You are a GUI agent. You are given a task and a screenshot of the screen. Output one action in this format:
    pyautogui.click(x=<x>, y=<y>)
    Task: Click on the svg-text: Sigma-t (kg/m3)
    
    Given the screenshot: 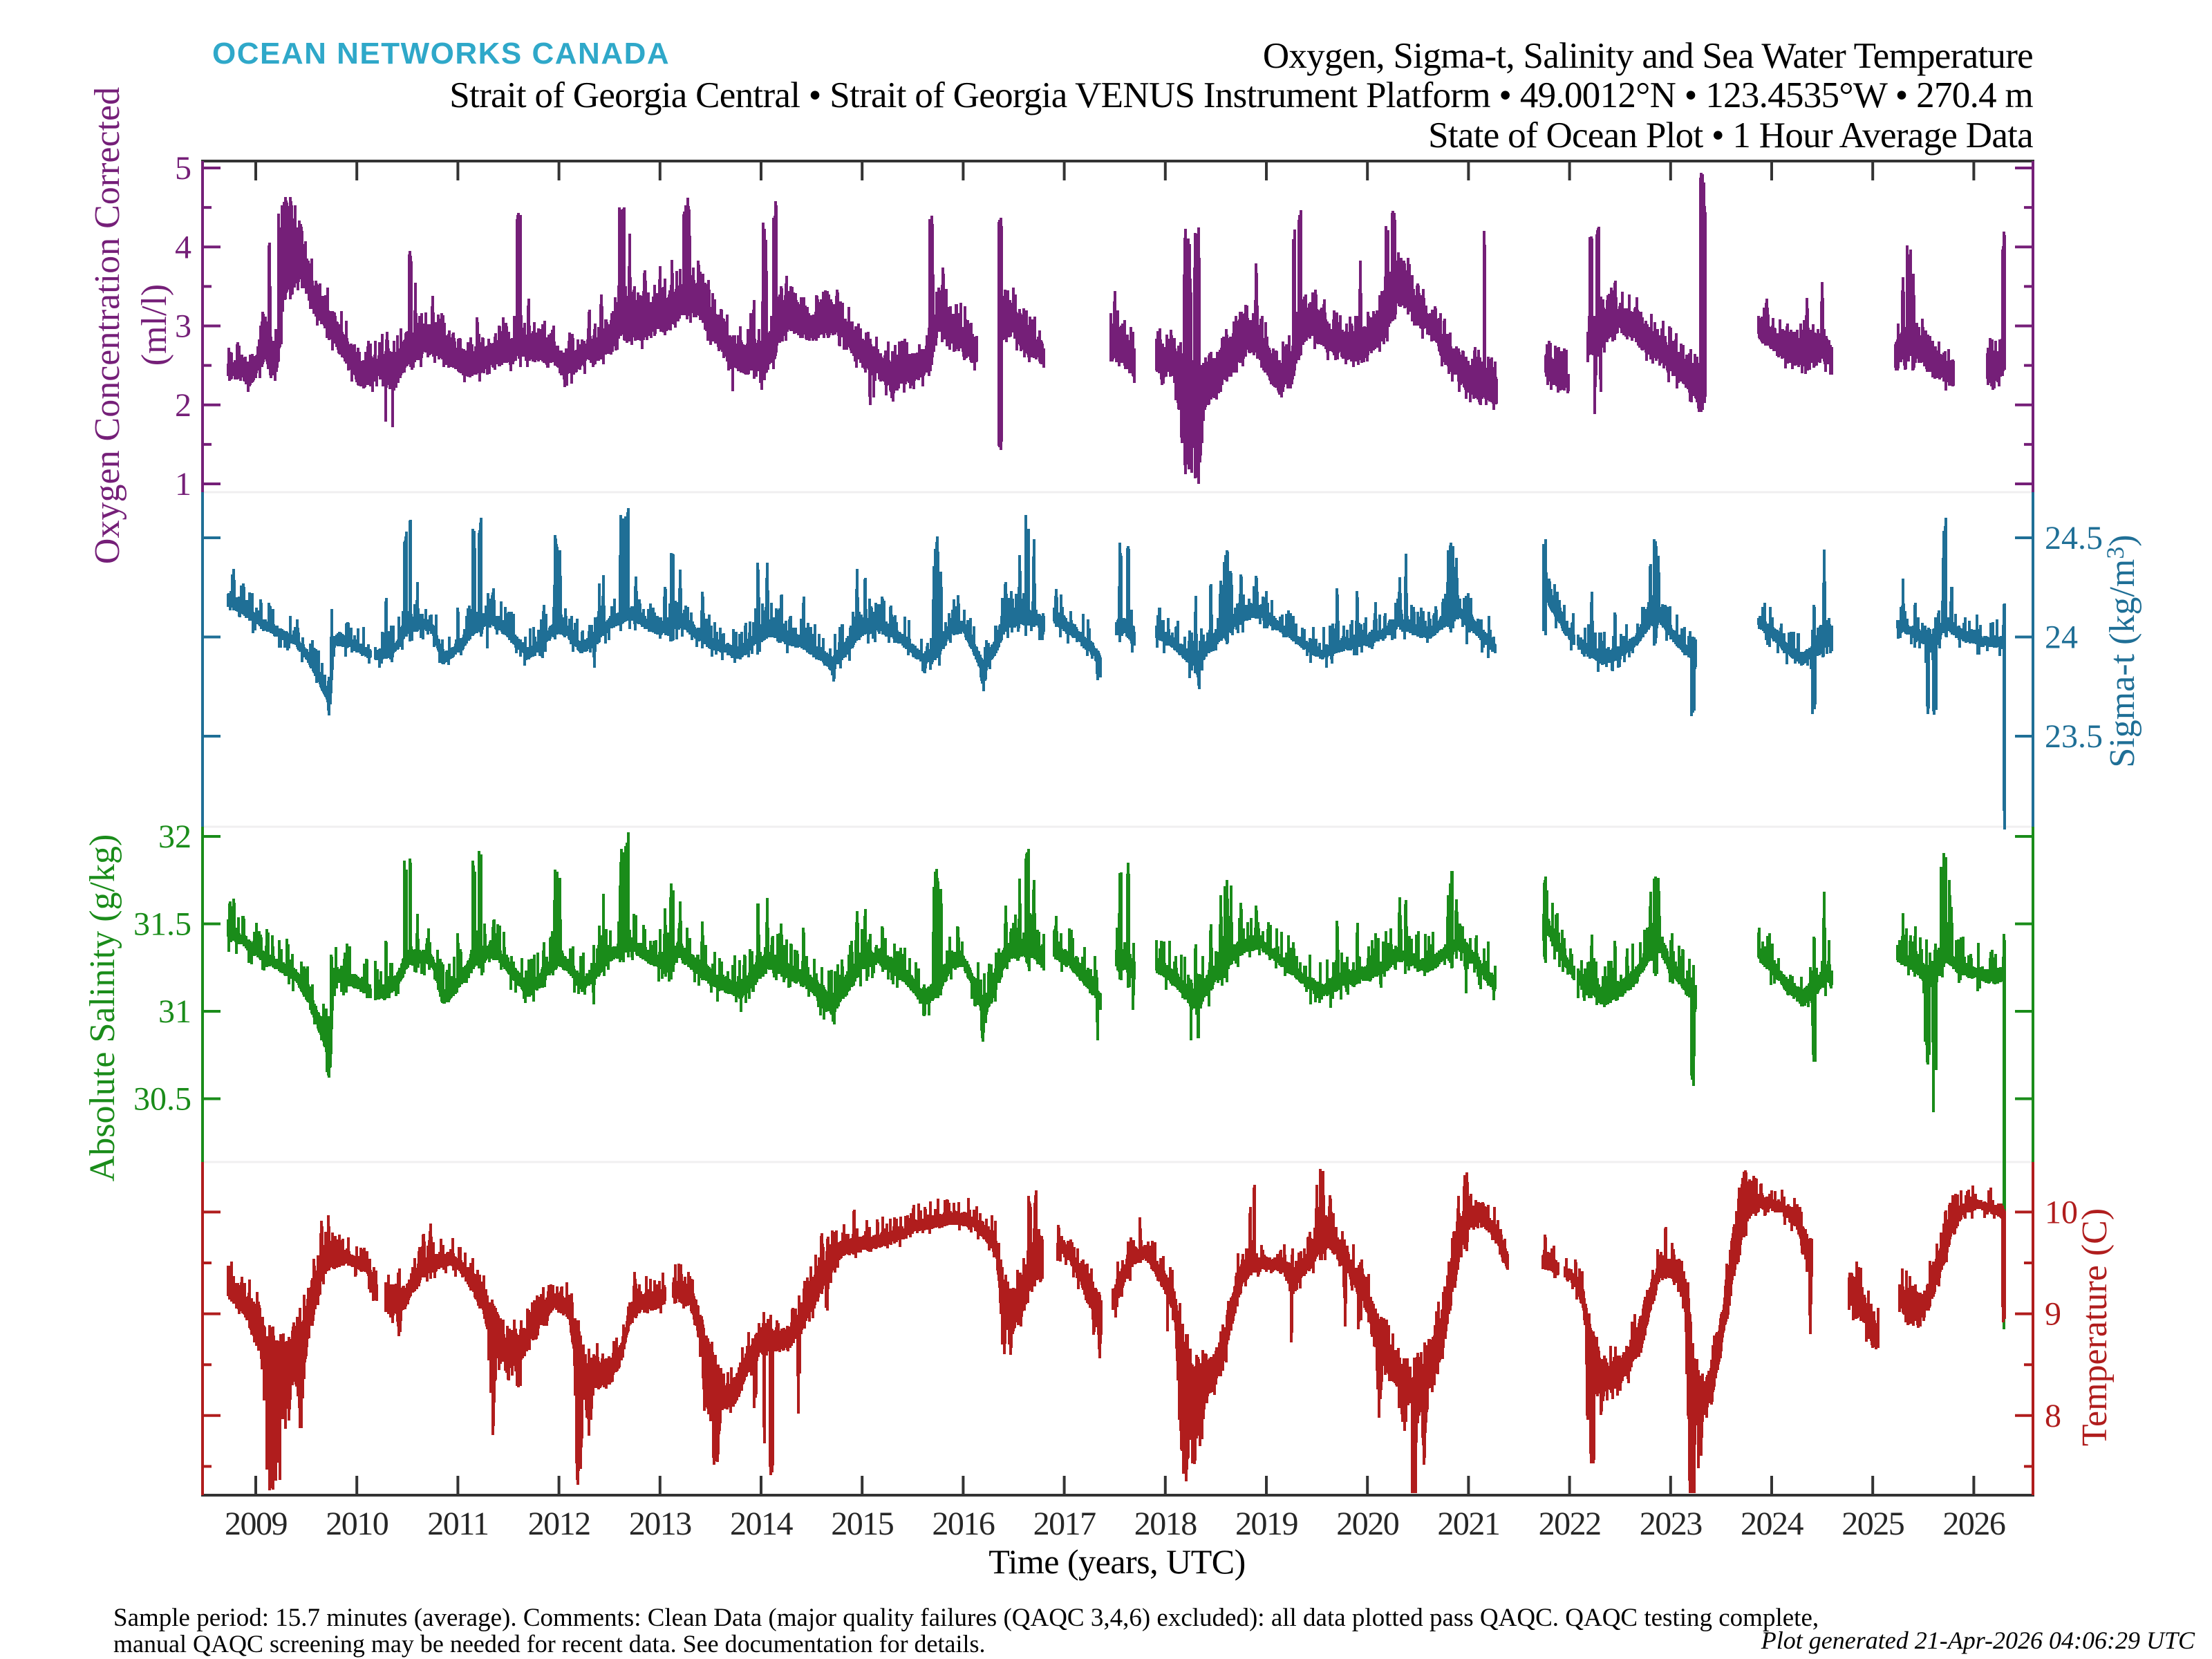 What is the action you would take?
    pyautogui.click(x=2121, y=650)
    